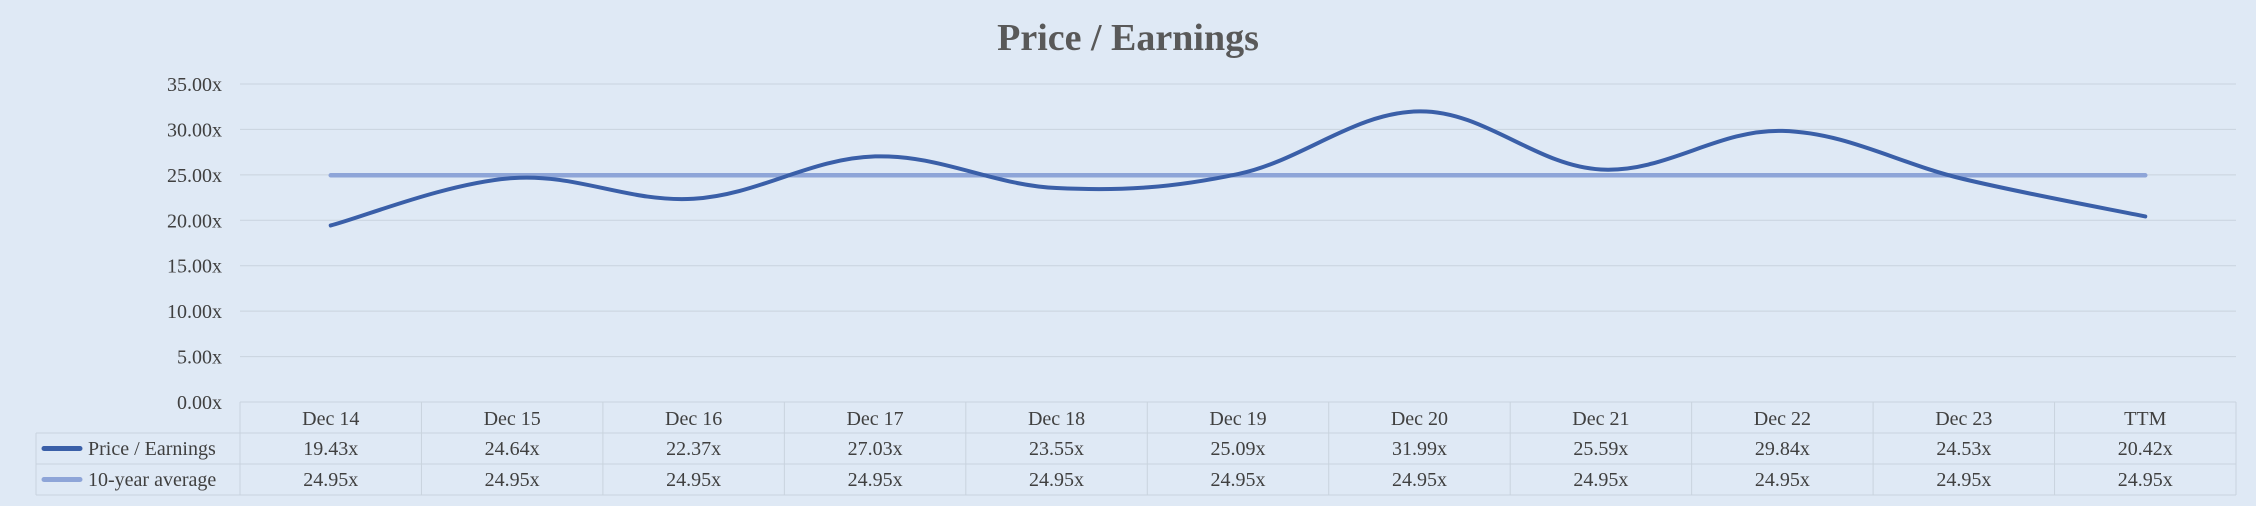 The width and height of the screenshot is (2256, 506). What do you see at coordinates (1782, 449) in the screenshot?
I see `data-table-value: 29.84x` at bounding box center [1782, 449].